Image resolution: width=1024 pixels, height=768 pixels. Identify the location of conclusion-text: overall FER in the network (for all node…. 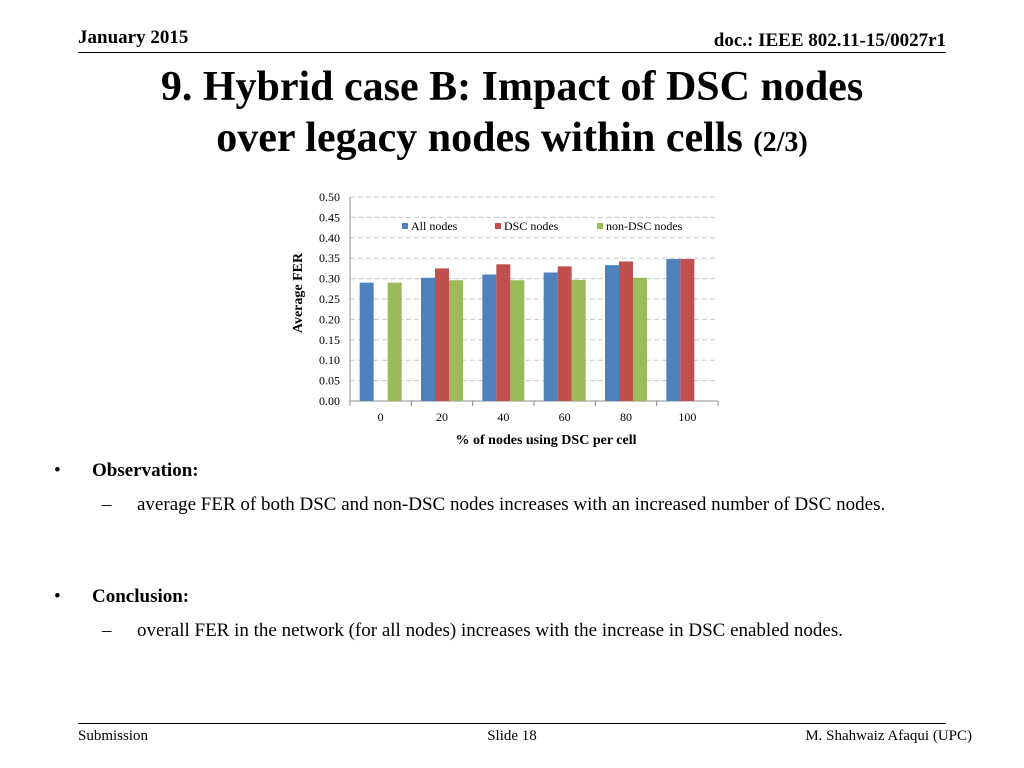
(490, 630).